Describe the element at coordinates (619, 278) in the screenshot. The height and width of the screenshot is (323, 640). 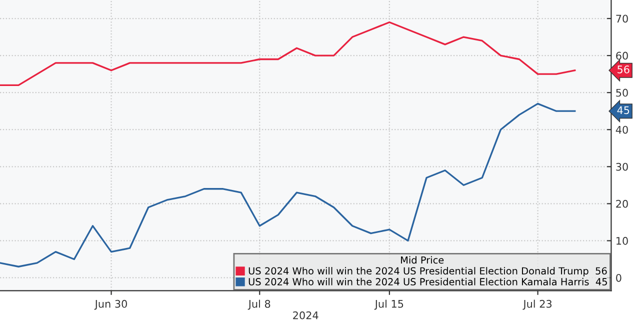
I see `y-tick-label: 0` at that location.